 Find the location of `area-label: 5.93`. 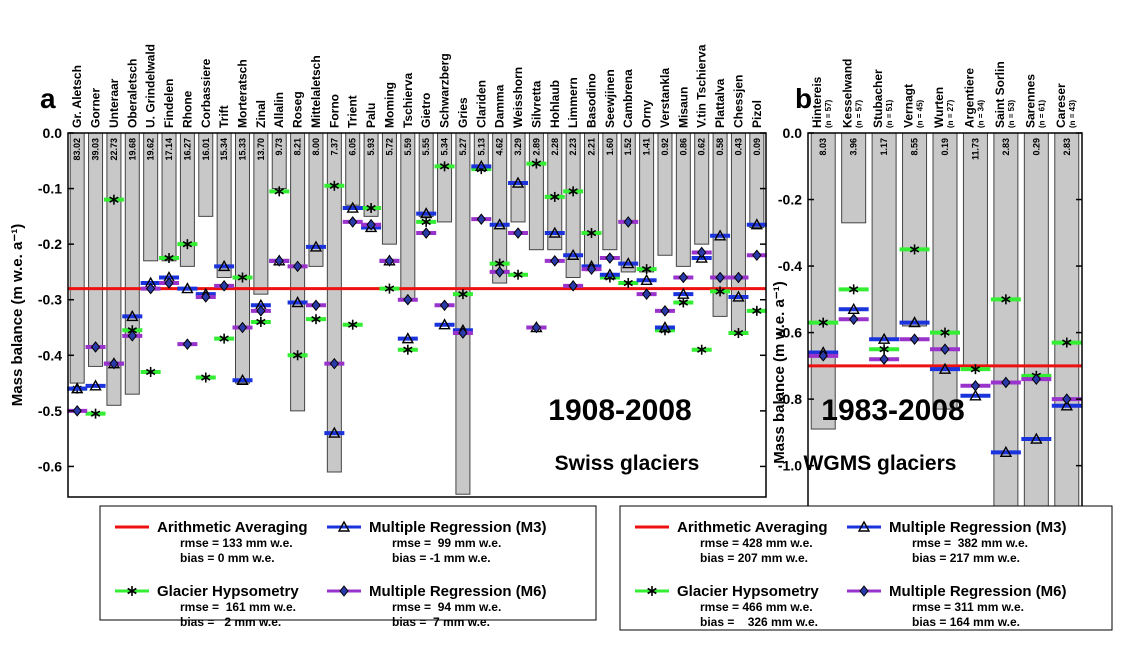

area-label: 5.93 is located at coordinates (371, 147).